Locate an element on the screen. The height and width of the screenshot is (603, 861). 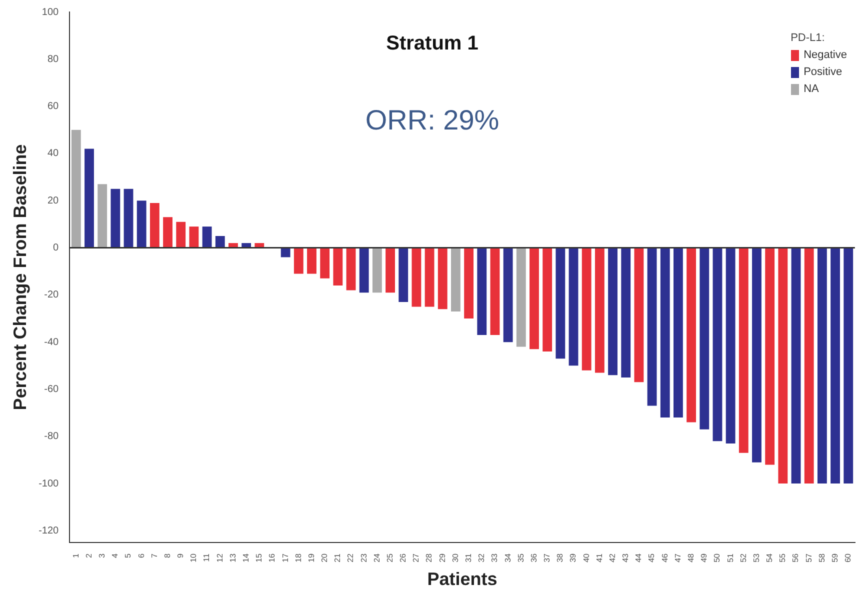
y-tick-label: 100 is located at coordinates (51, 12).